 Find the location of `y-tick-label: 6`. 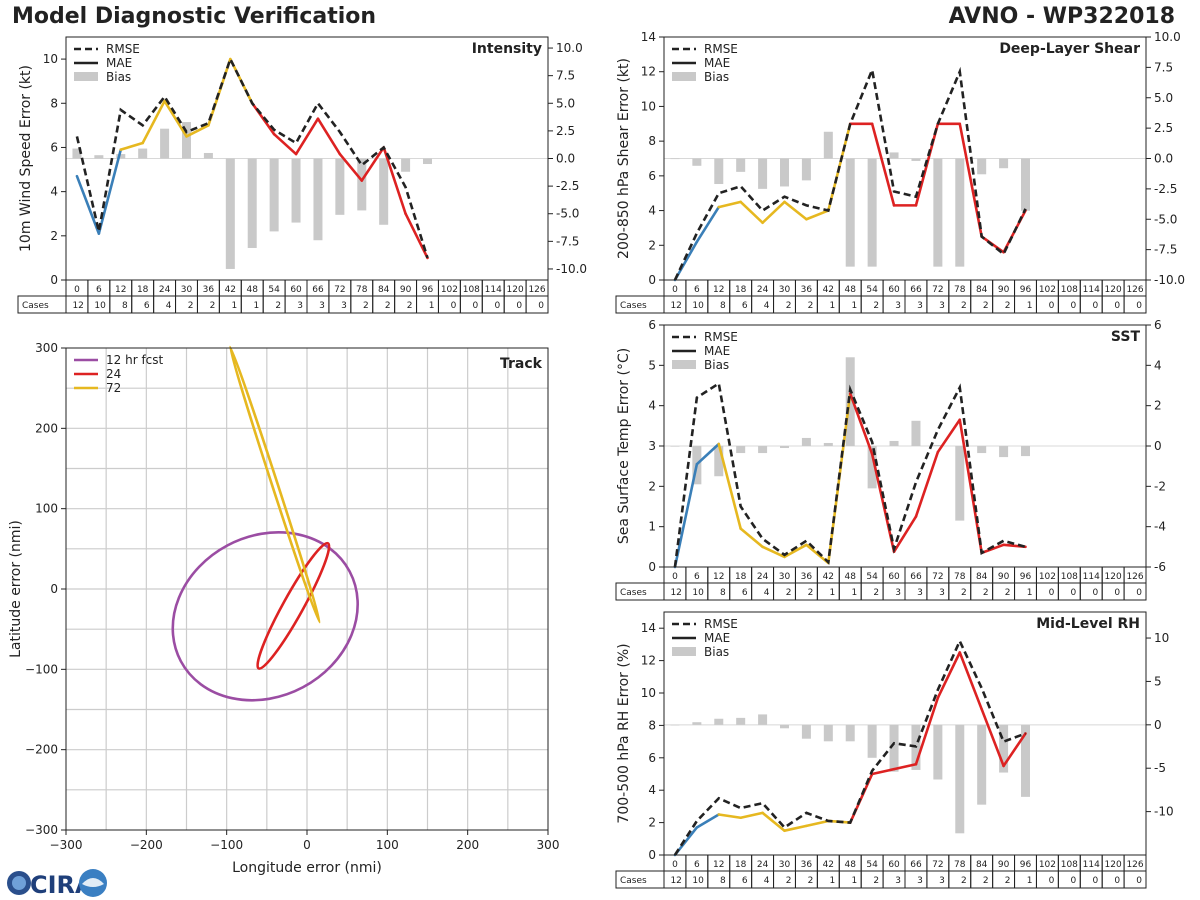

y-tick-label: 6 is located at coordinates (54, 147).